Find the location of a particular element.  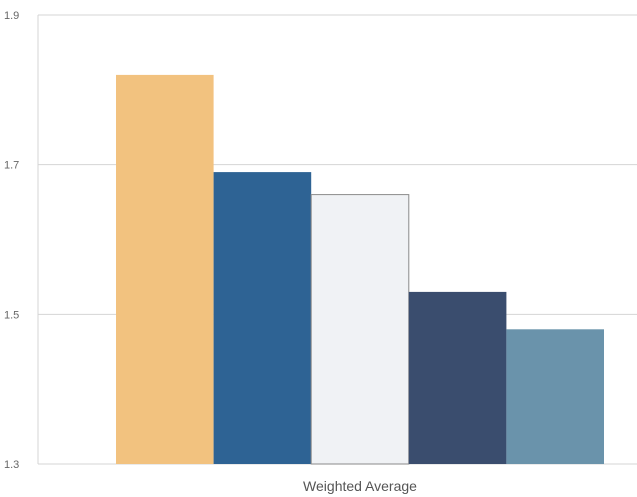

y-tick-label: 1.5 is located at coordinates (11, 315).